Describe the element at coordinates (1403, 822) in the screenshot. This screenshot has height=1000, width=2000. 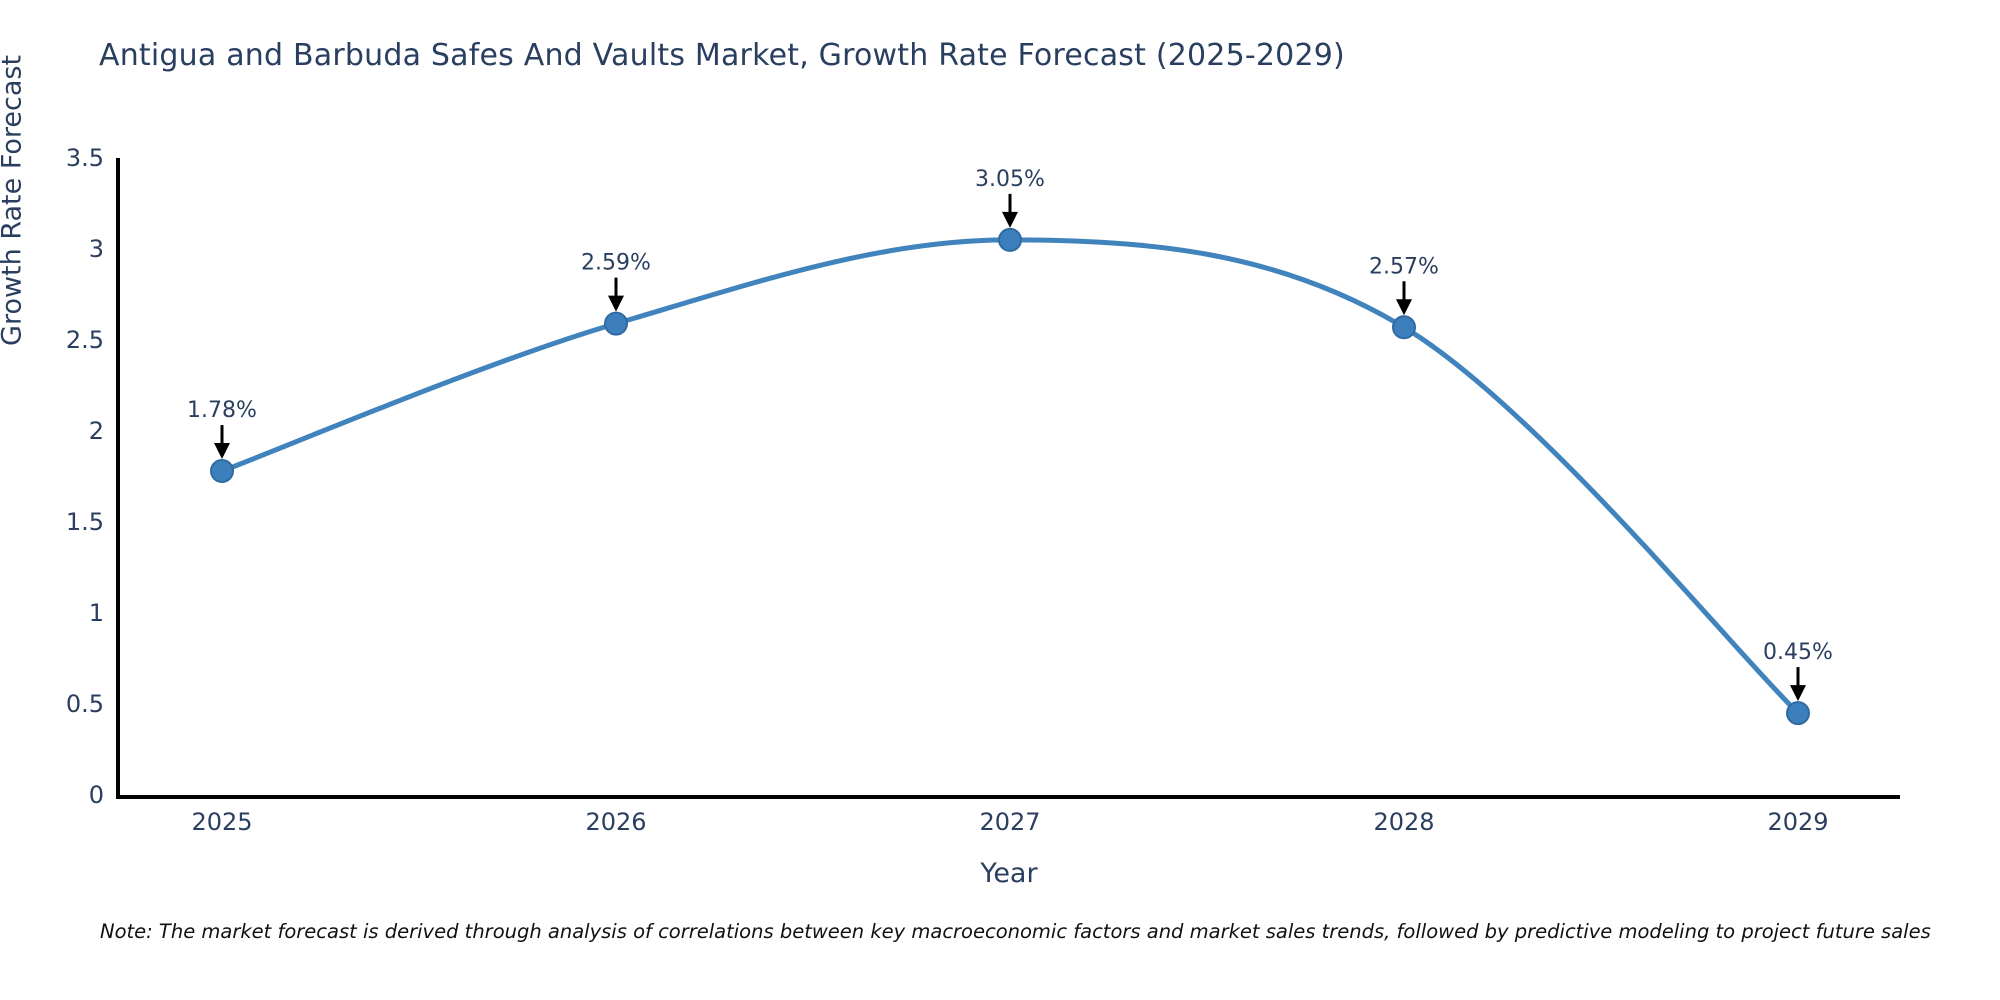
I see `x-tick-label: 2028` at that location.